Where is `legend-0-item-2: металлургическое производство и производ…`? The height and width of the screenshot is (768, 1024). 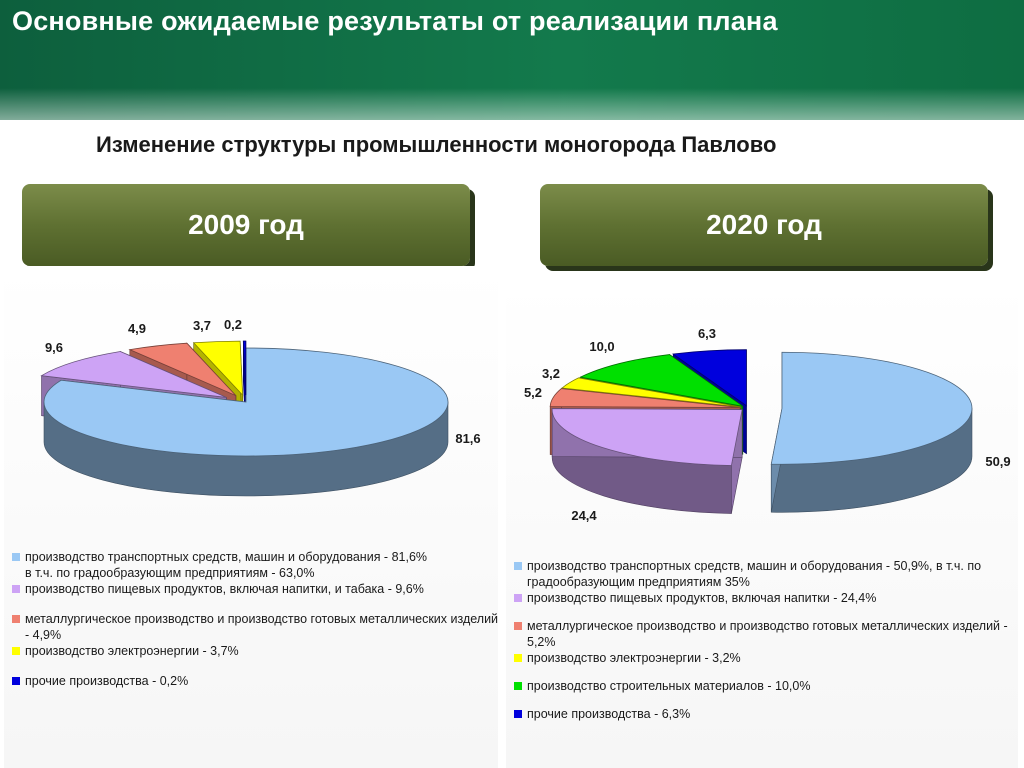 legend-0-item-2: металлургическое производство и производ… is located at coordinates (257, 627).